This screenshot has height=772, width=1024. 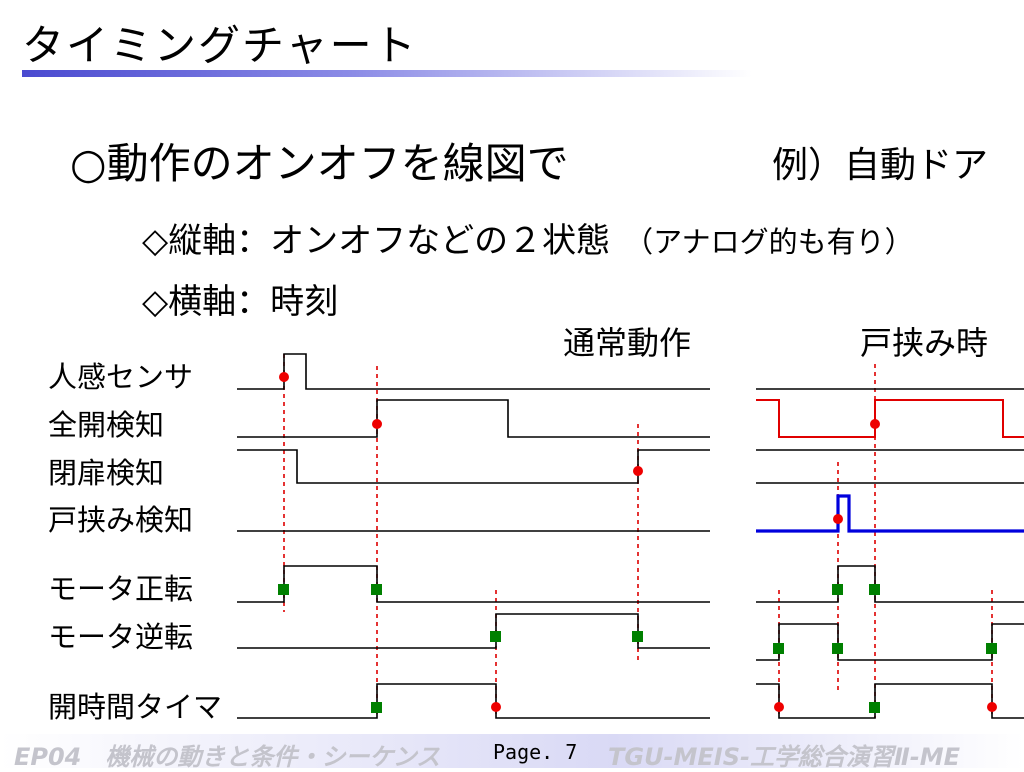 I want to click on waveform-human-sensor, so click(x=473, y=371).